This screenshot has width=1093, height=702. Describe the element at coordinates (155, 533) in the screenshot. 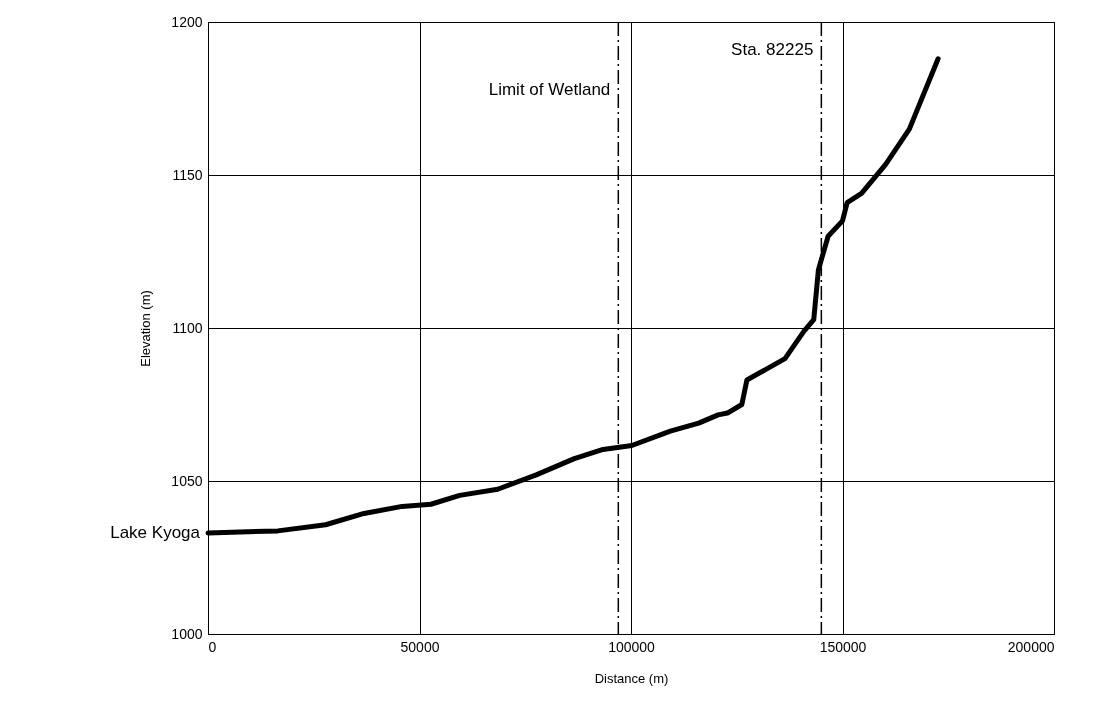

I see `annotation: Lake Kyoga` at that location.